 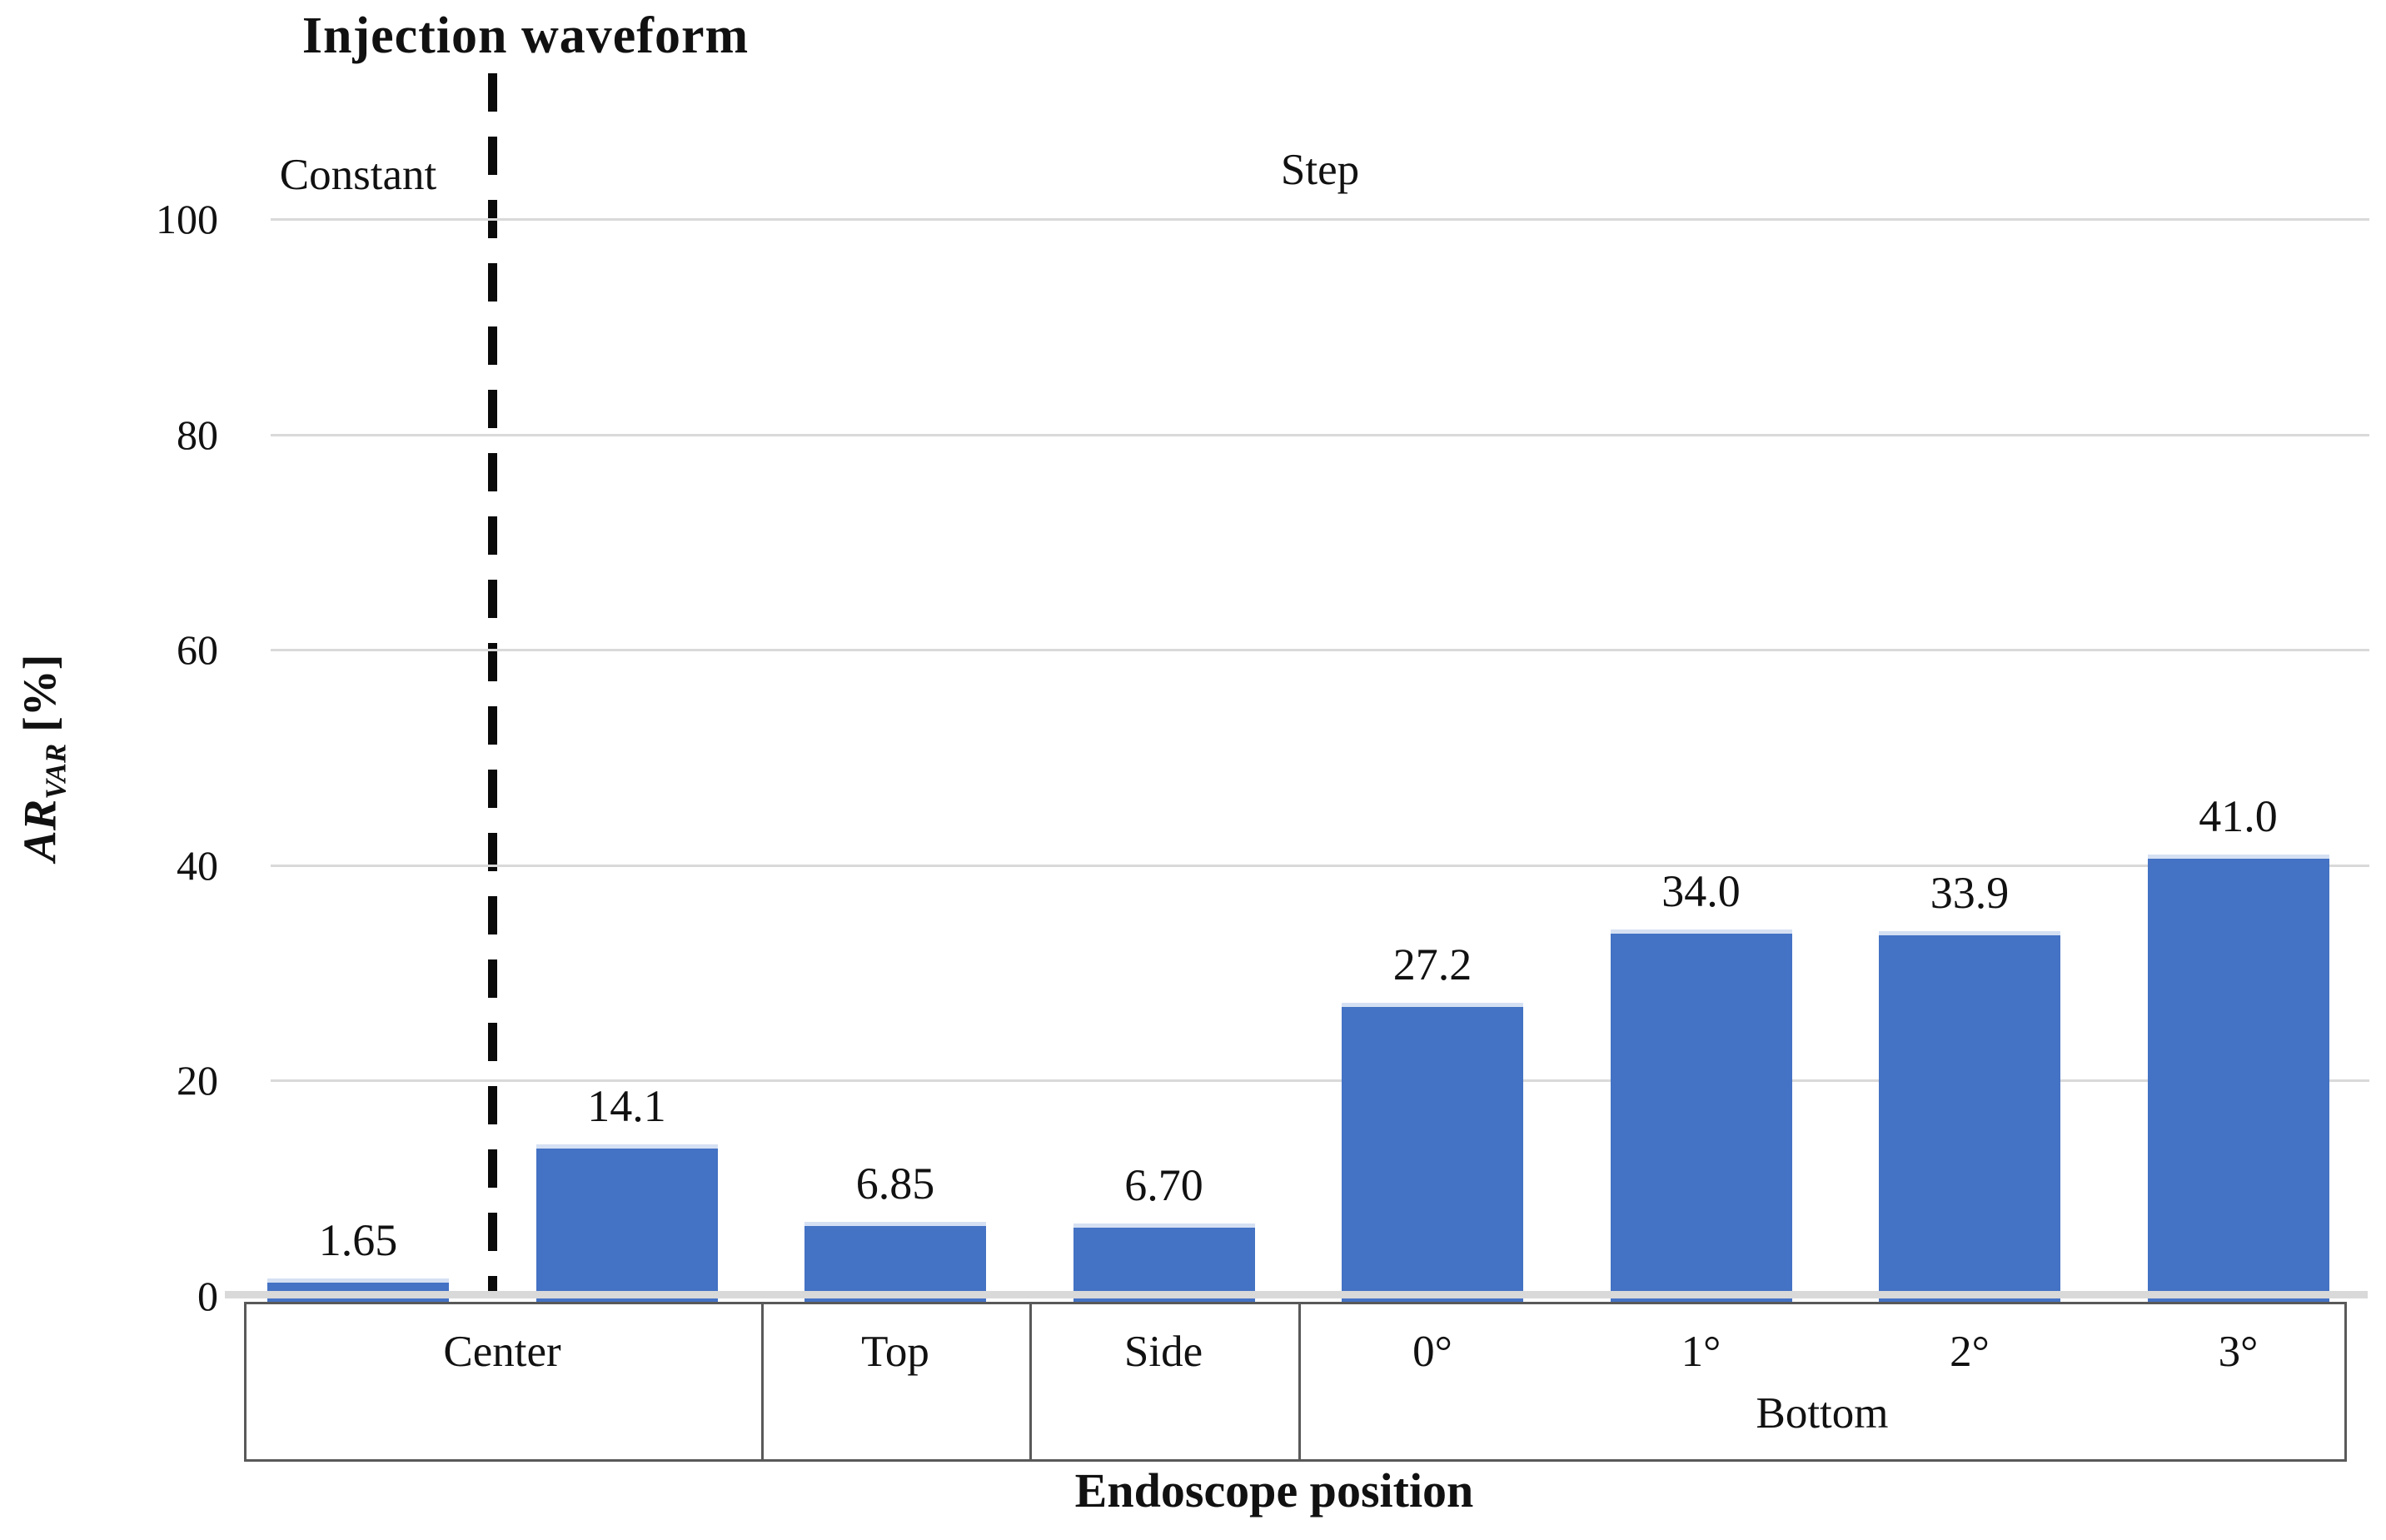 What do you see at coordinates (197, 650) in the screenshot?
I see `y-tick-label-60: 60` at bounding box center [197, 650].